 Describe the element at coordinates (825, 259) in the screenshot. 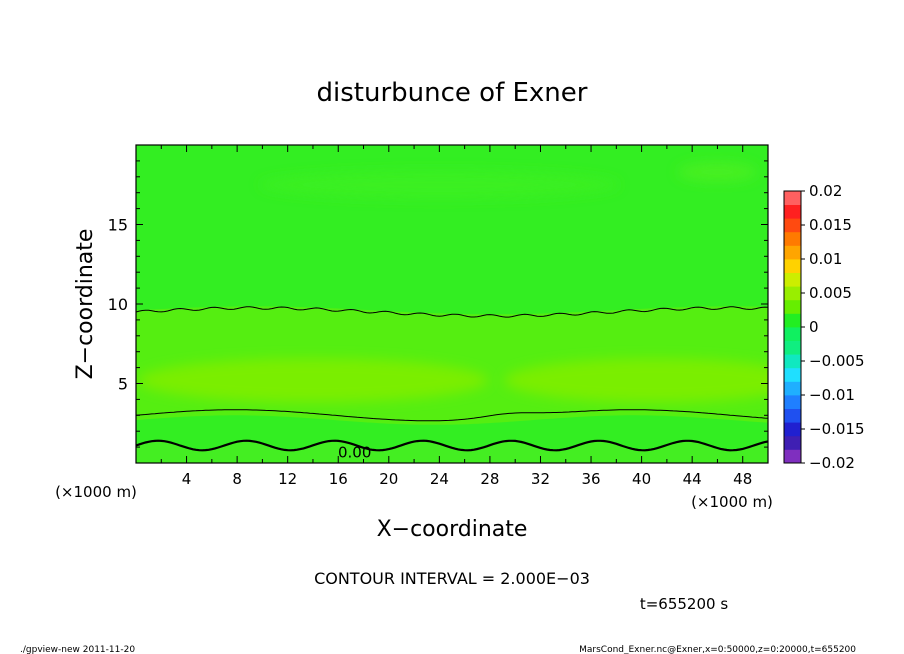

I see `colorbar-tick-label: 0.01` at that location.